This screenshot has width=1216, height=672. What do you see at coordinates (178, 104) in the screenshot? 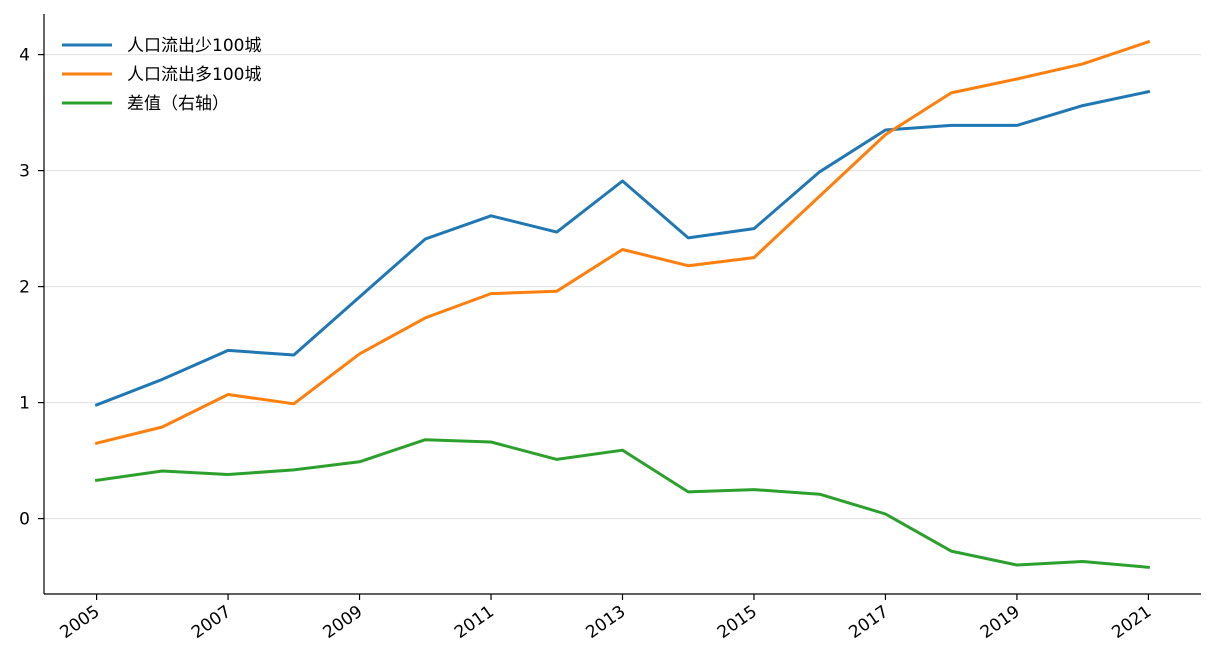
I see `legend-label-2: 差值（右轴）` at bounding box center [178, 104].